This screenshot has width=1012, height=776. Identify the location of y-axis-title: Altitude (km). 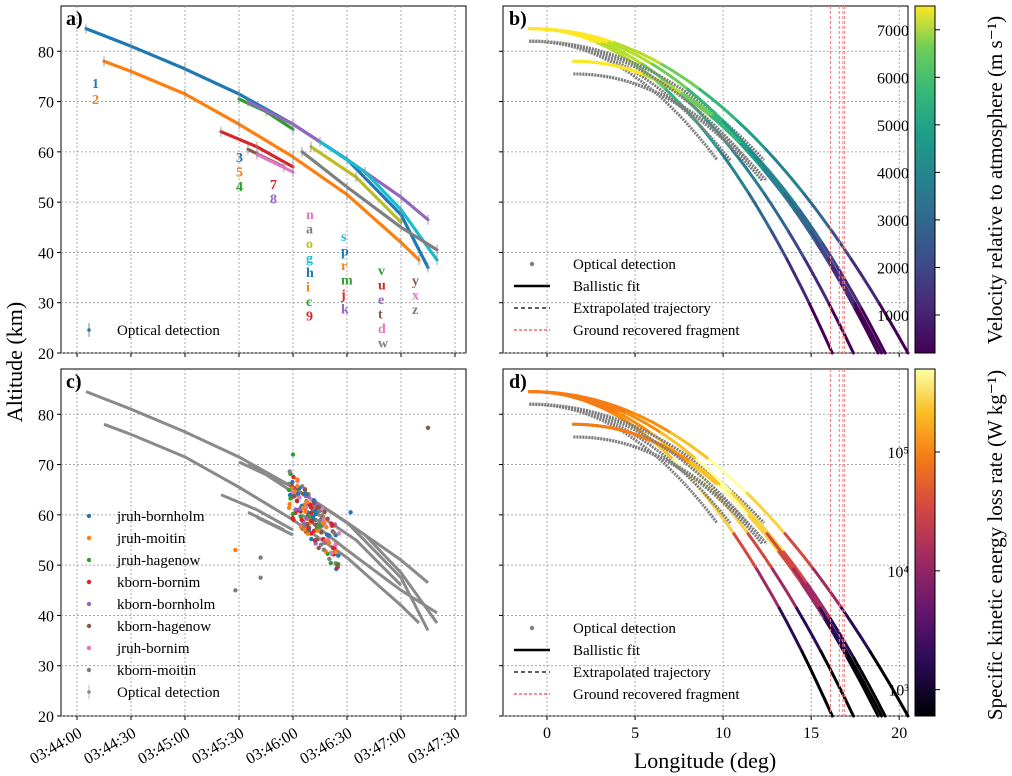
(14, 362).